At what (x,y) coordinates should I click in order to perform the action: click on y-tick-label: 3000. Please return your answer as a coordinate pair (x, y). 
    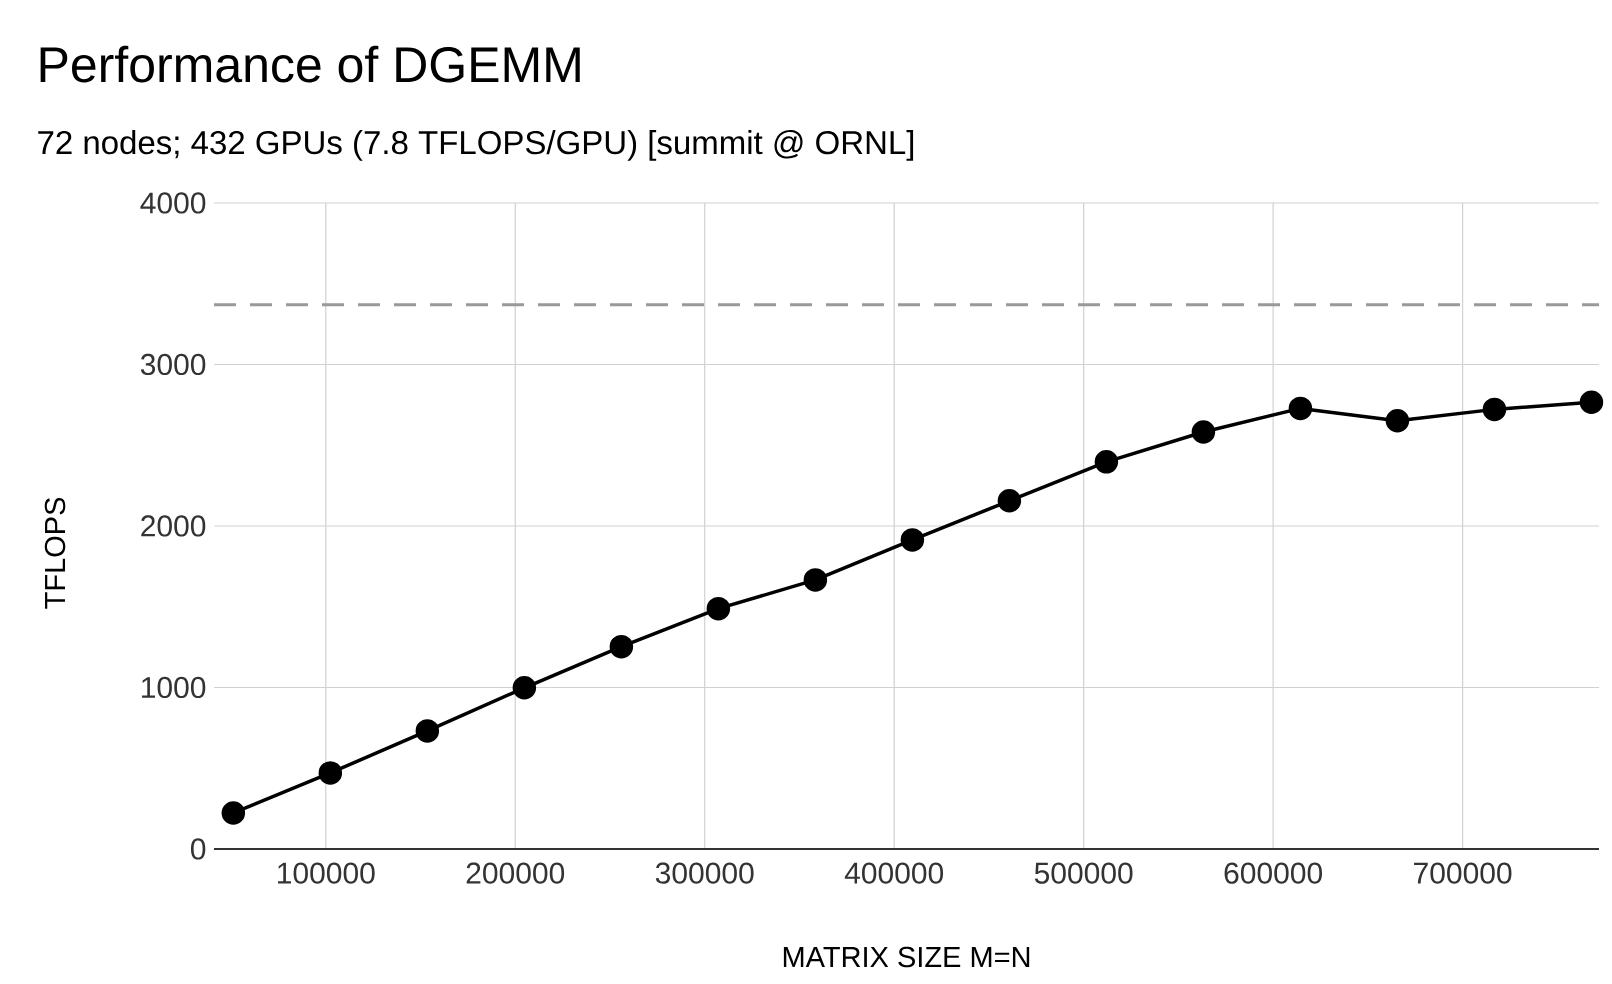
    Looking at the image, I should click on (173, 364).